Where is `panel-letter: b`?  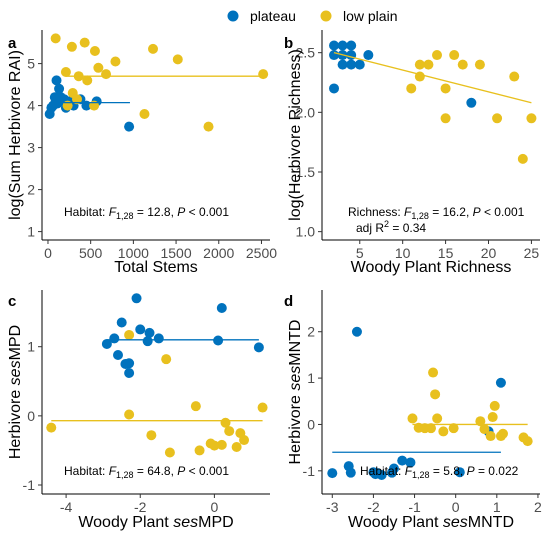
panel-letter: b is located at coordinates (288, 43).